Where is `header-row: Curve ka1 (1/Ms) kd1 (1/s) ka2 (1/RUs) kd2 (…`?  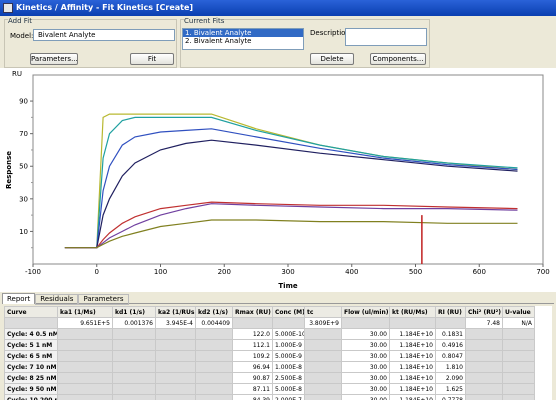
header-row: Curve ka1 (1/Ms) kd1 (1/s) ka2 (1/RUs) kd2 (… is located at coordinates (269, 312).